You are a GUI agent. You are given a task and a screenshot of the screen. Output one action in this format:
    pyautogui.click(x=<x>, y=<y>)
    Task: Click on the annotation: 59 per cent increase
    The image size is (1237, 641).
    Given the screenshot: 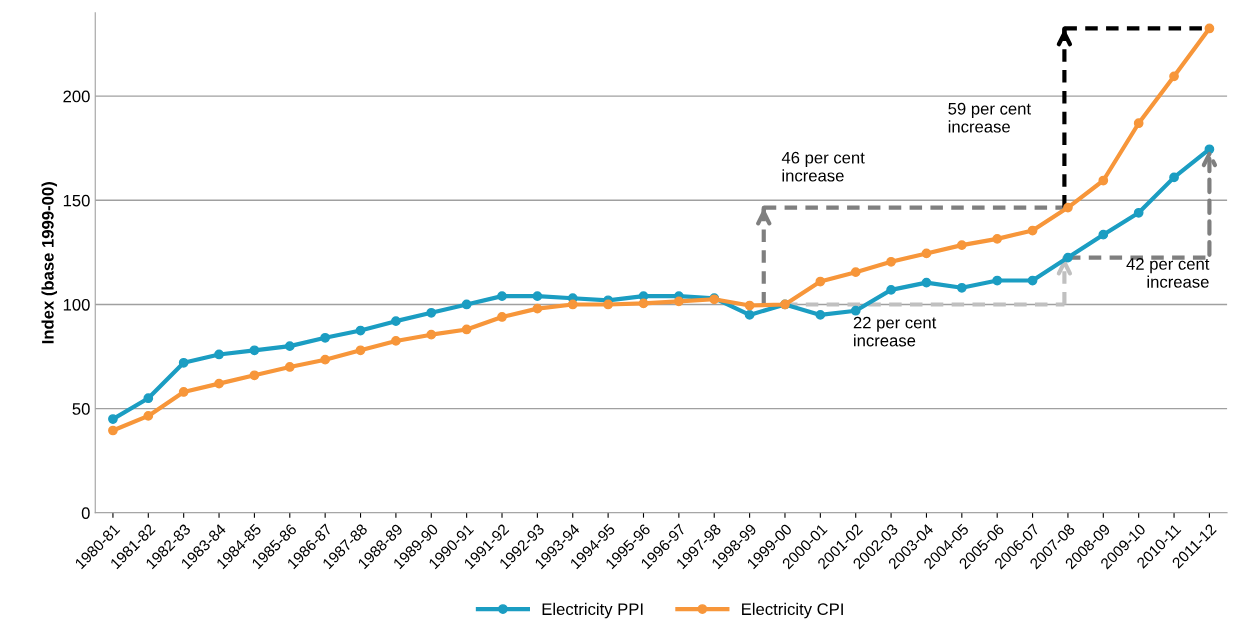 What is the action you would take?
    pyautogui.click(x=989, y=117)
    